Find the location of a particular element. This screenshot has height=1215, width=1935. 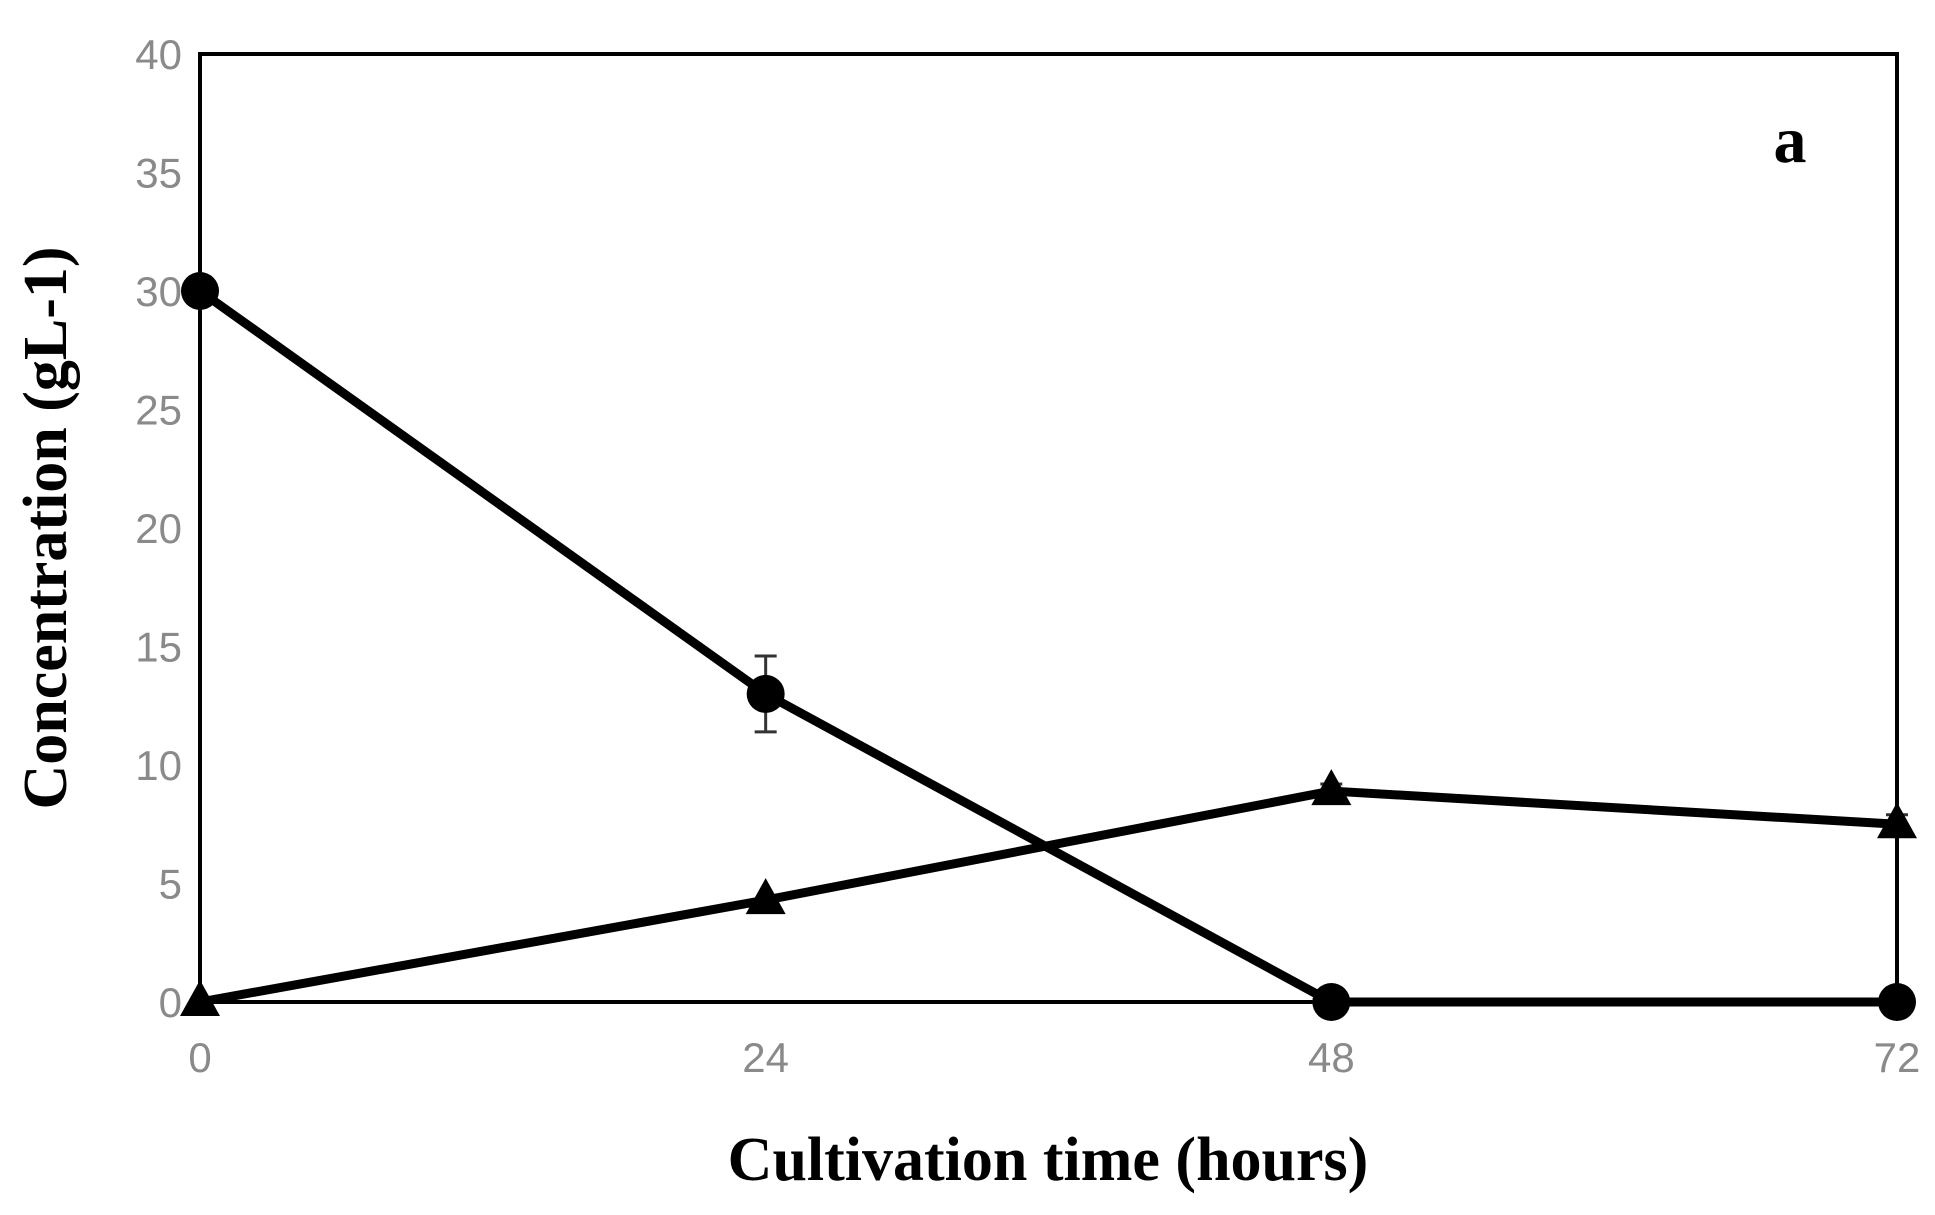

y-tick-label: 25 is located at coordinates (158, 410).